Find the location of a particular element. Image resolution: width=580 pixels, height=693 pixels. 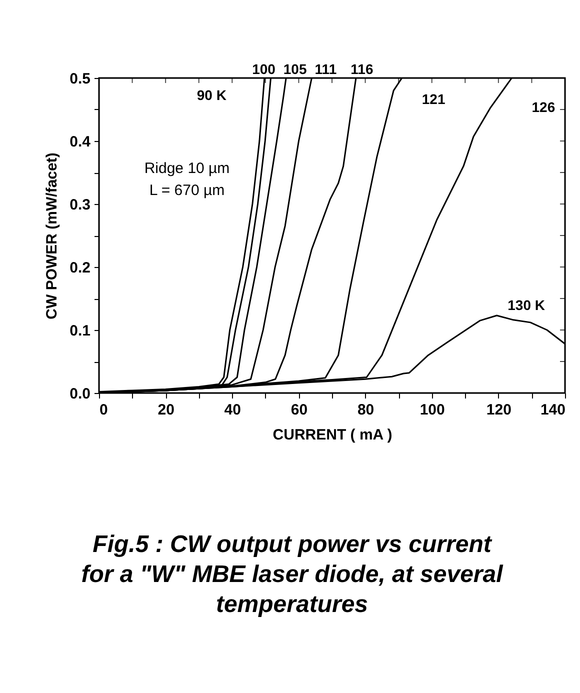

legend-label: 90 K is located at coordinates (211, 95).